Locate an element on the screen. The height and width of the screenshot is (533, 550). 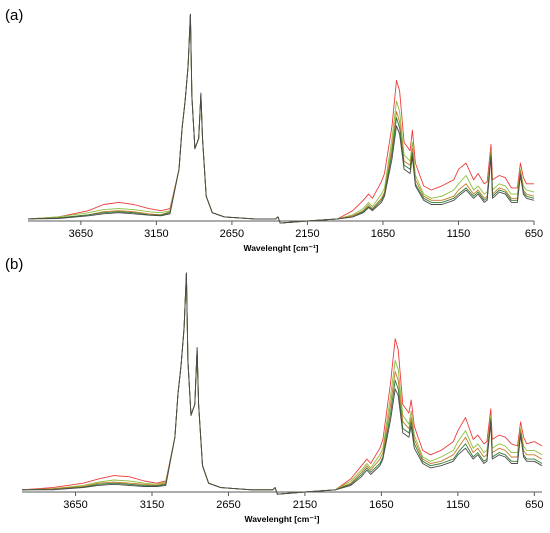
x-tick-label-a-1150: 1150 is located at coordinates (459, 234).